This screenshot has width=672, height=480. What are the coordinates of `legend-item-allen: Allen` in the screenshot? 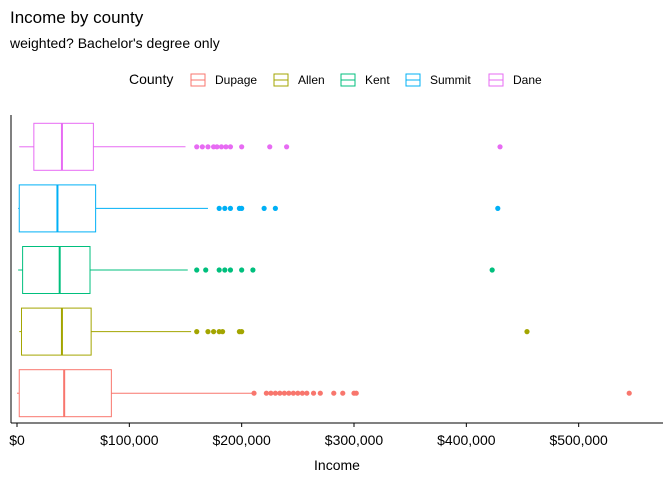 It's located at (299, 80).